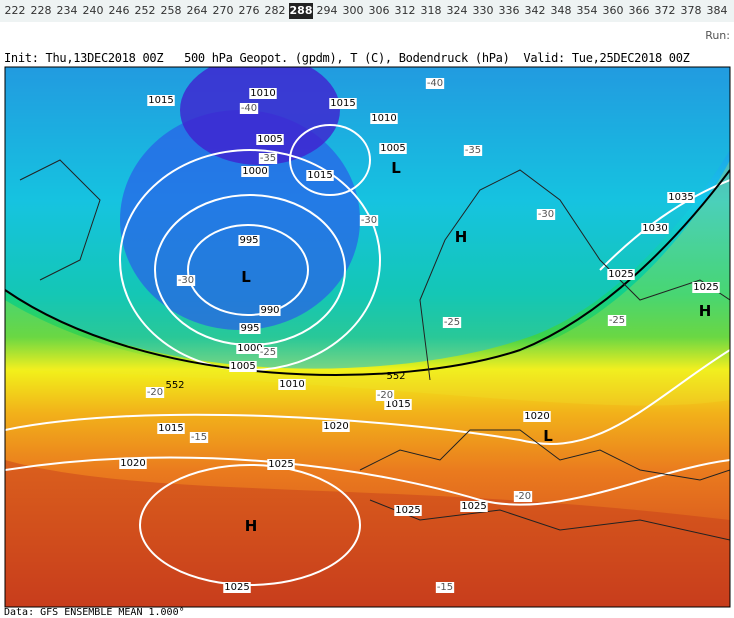 Image resolution: width=734 pixels, height=618 pixels. What do you see at coordinates (249, 348) in the screenshot?
I see `isobar-label: 1000` at bounding box center [249, 348].